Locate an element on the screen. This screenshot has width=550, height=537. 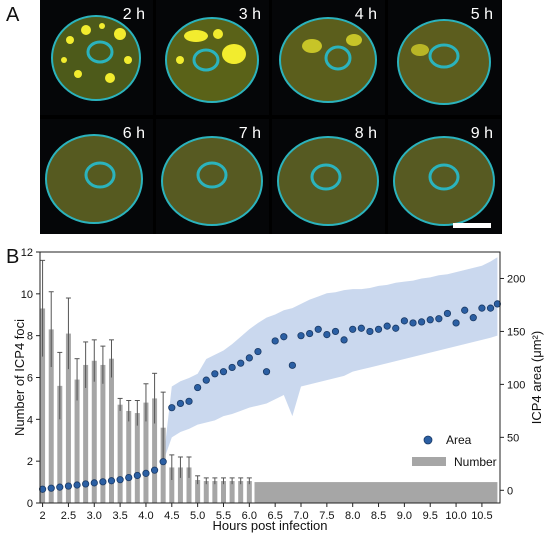
y-left-tick-label: 0 is located at coordinates (30, 504).